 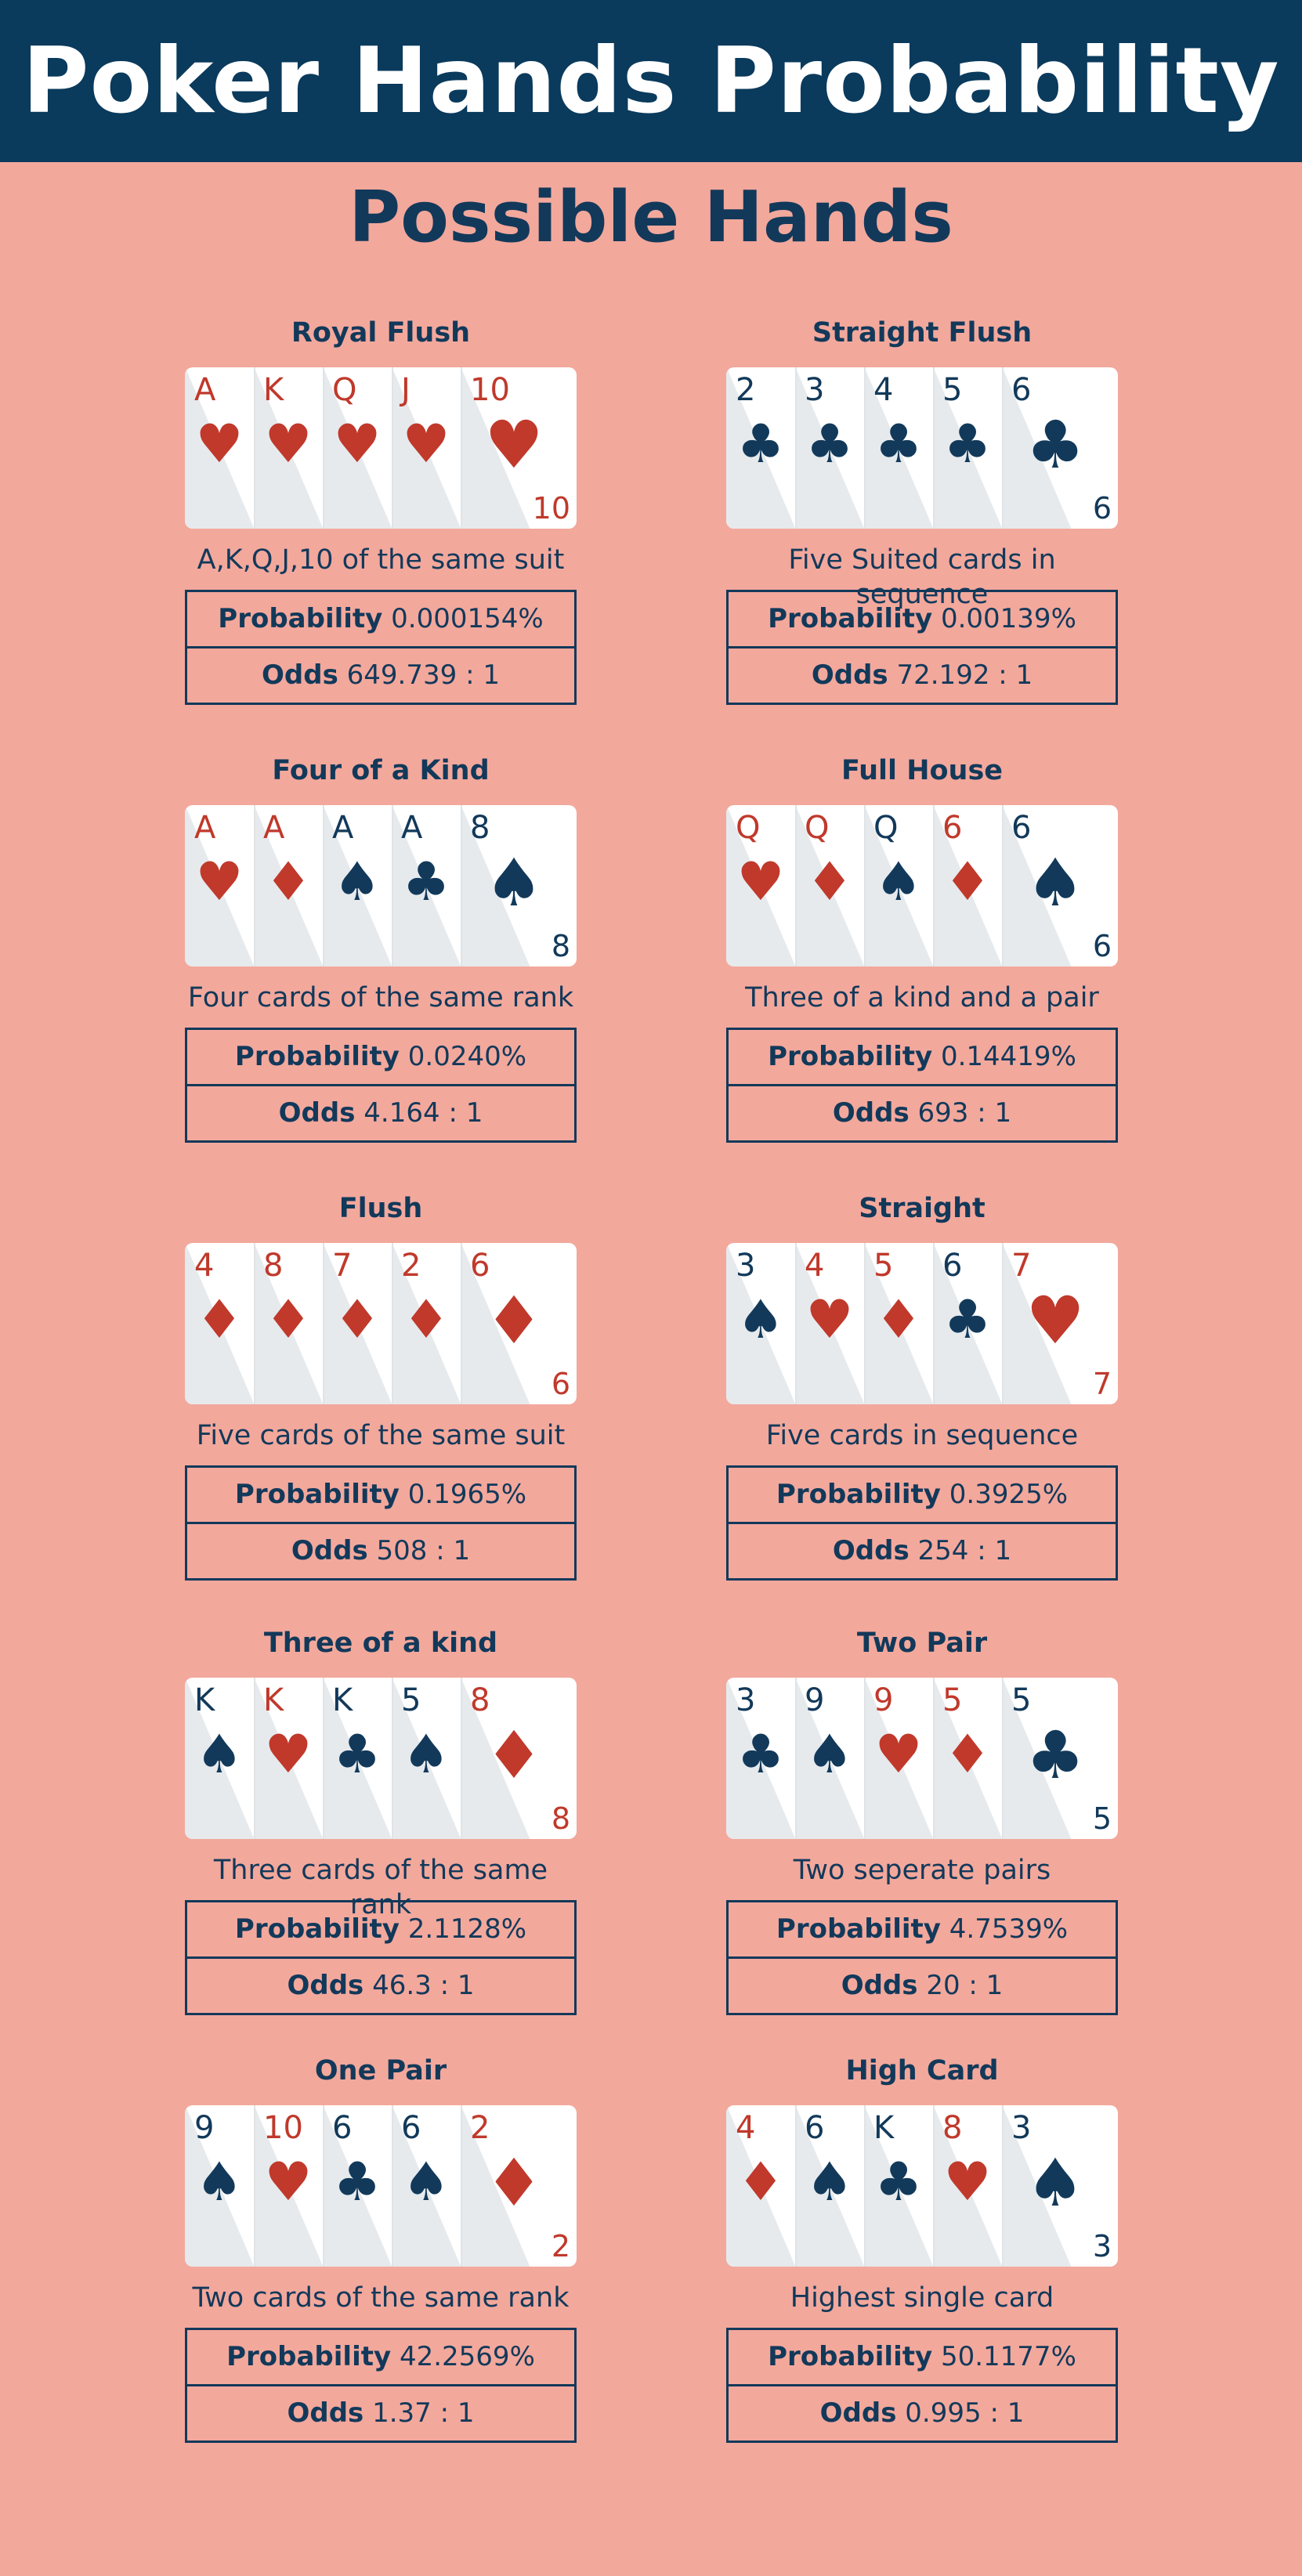 I want to click on card-rank: Q, so click(x=748, y=828).